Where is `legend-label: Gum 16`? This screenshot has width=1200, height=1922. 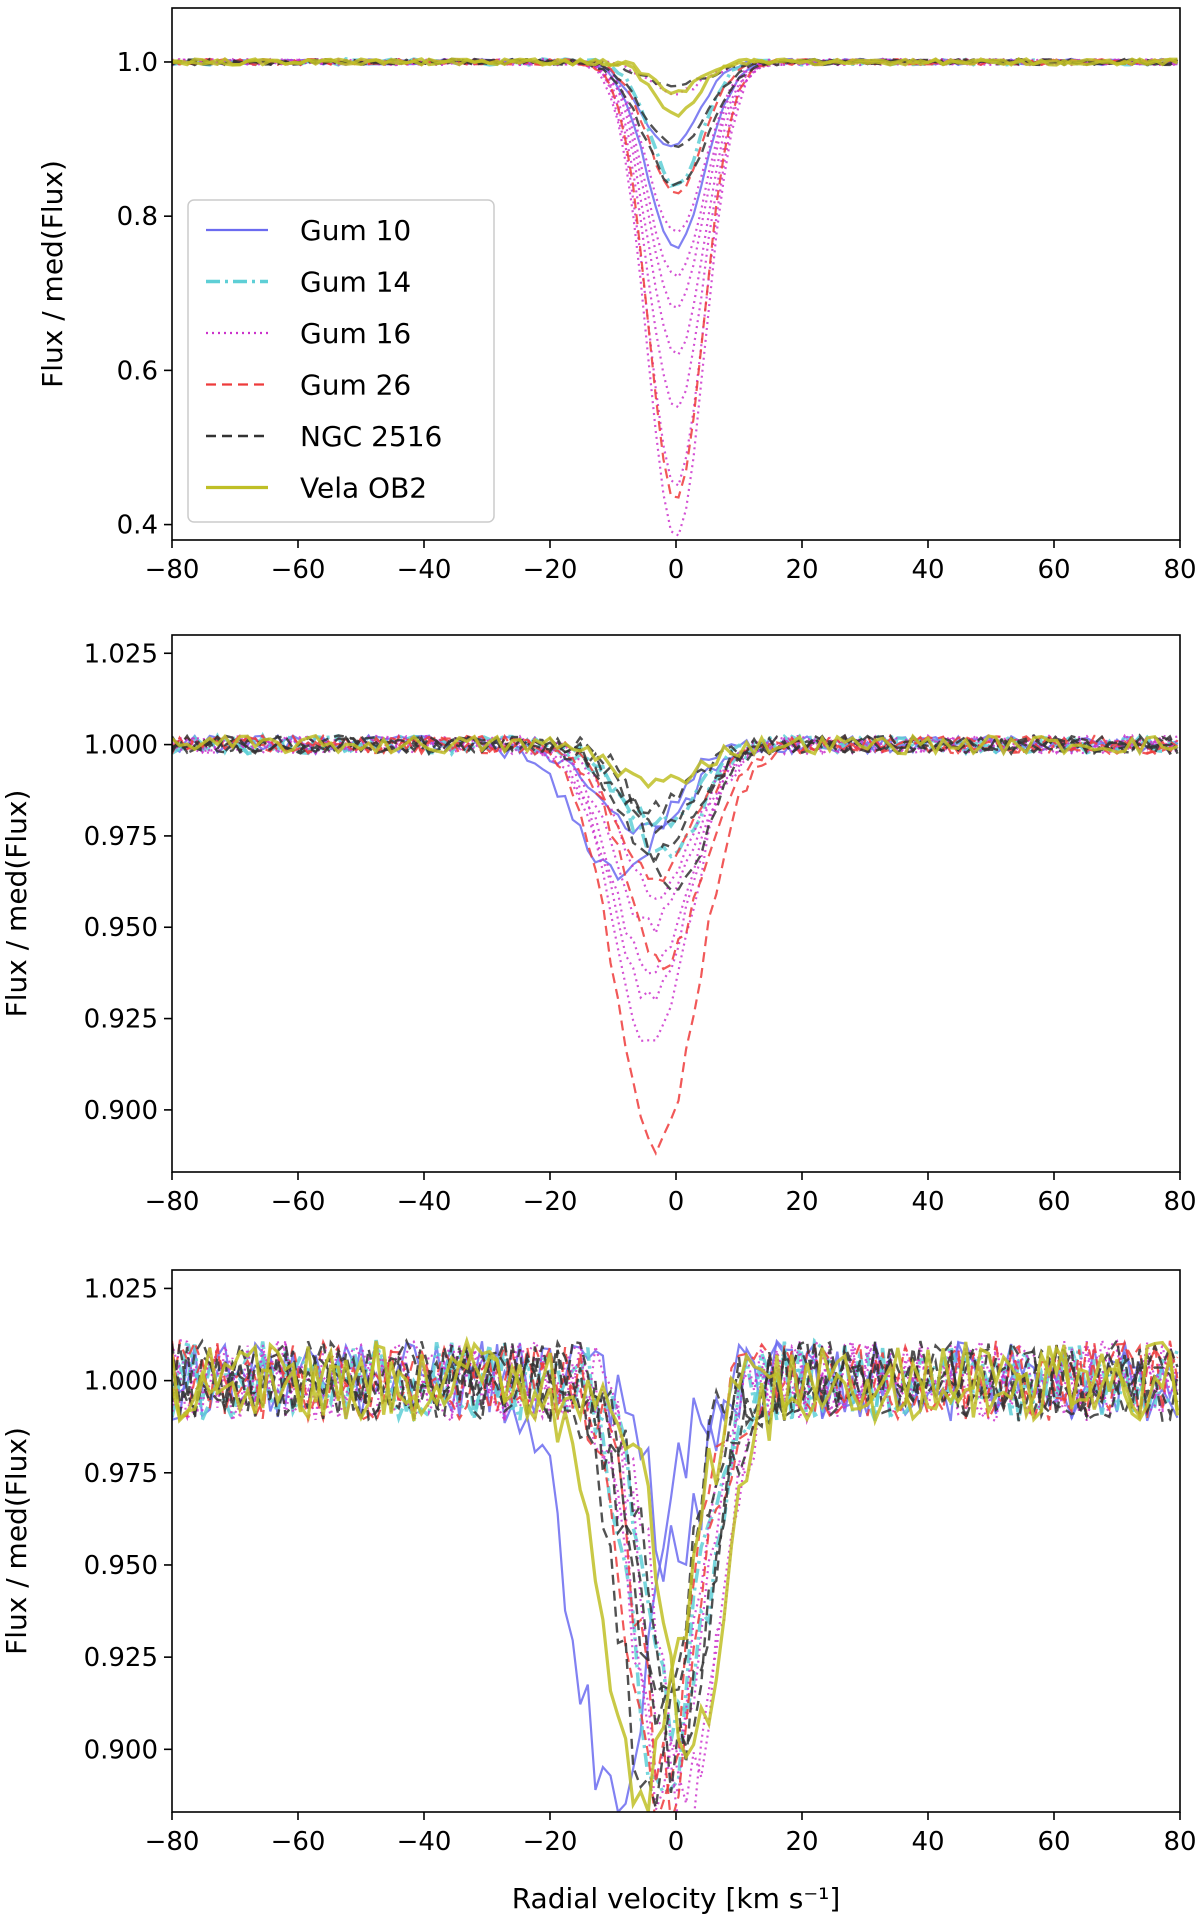
legend-label: Gum 16 is located at coordinates (355, 333).